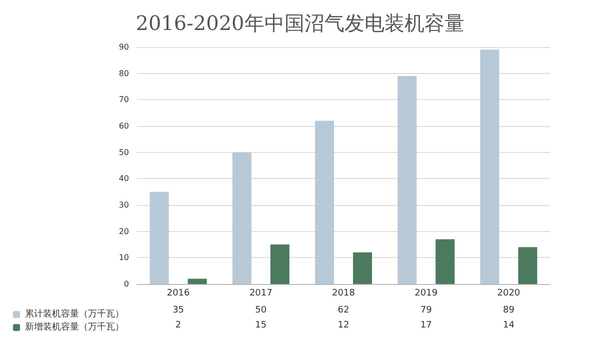  What do you see at coordinates (123, 152) in the screenshot?
I see `y-tick-label: 50` at bounding box center [123, 152].